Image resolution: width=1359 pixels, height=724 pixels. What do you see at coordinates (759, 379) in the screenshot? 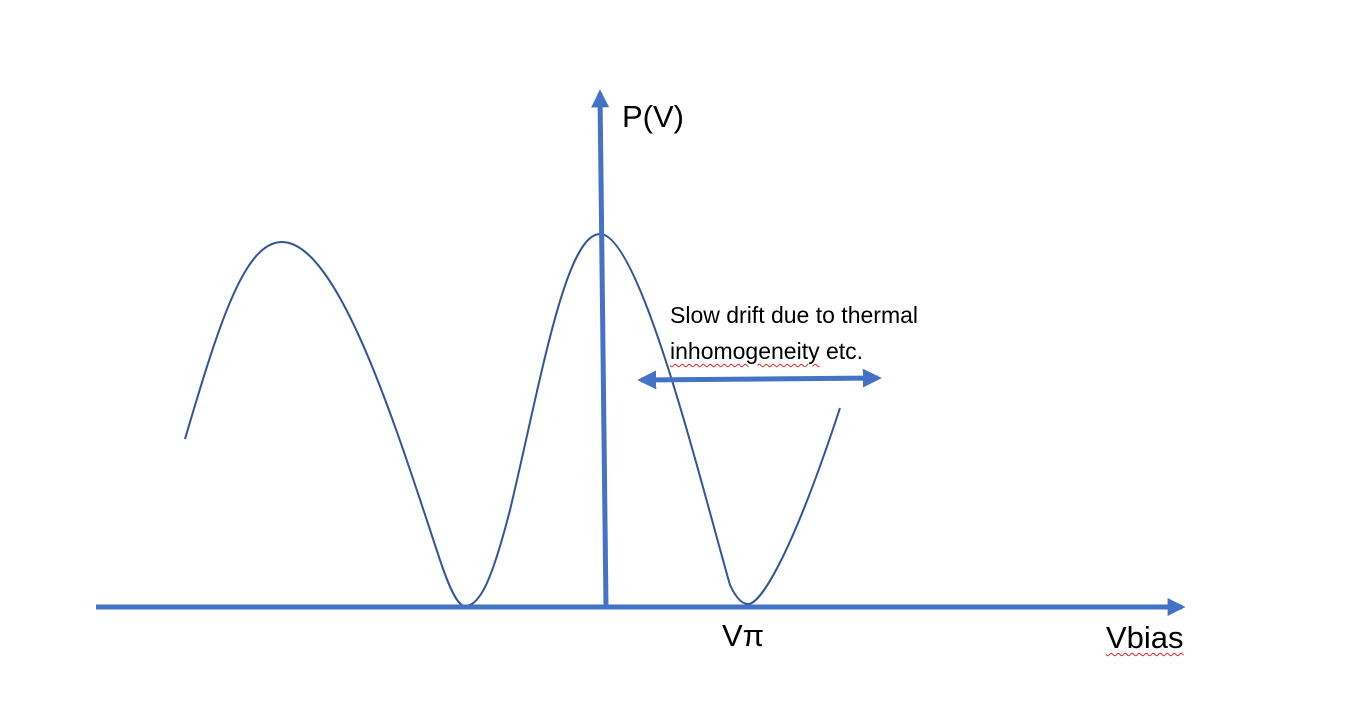
I see `drift-arrow` at bounding box center [759, 379].